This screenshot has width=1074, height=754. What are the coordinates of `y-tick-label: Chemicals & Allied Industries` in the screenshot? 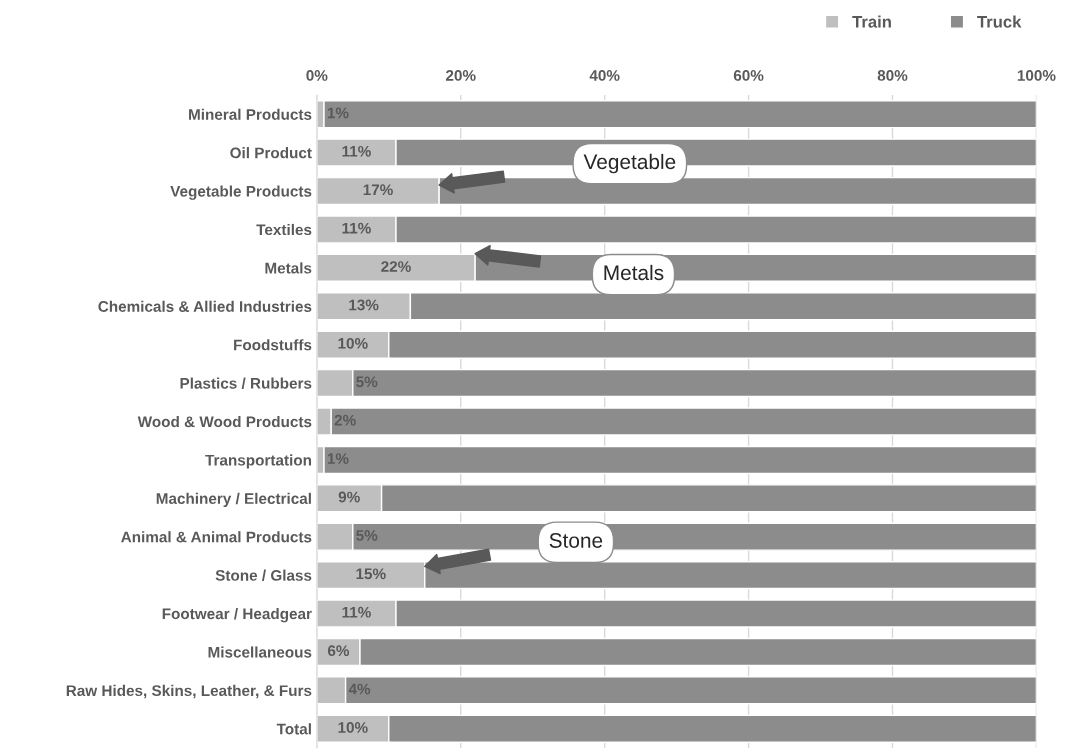 It's located at (205, 306).